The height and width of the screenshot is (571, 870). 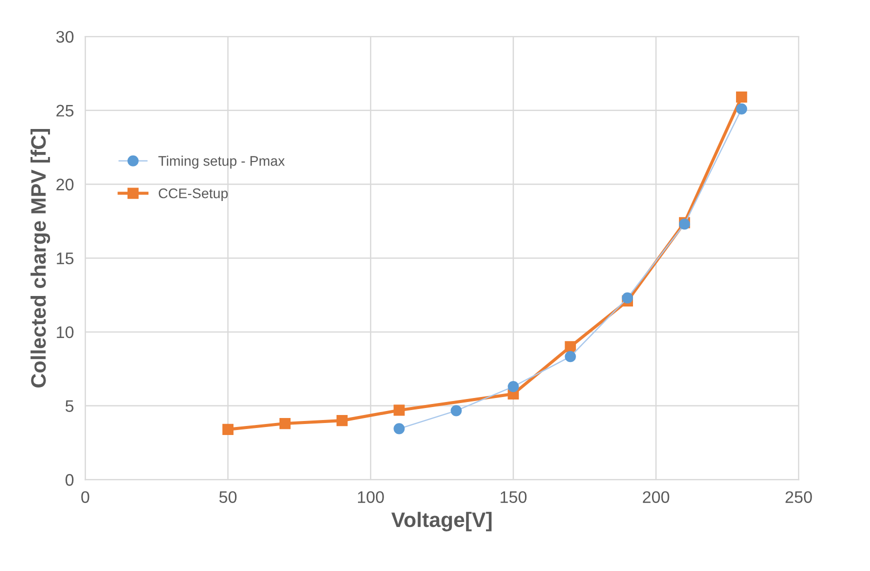 I want to click on x-tick-label: 50, so click(x=228, y=497).